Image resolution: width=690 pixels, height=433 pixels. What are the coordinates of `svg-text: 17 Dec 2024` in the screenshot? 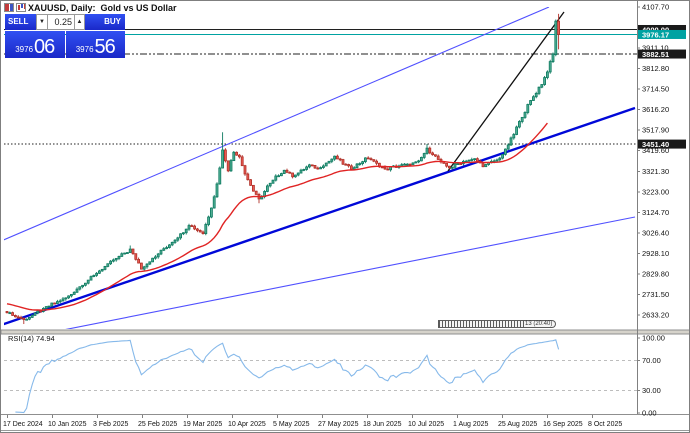 It's located at (23, 424).